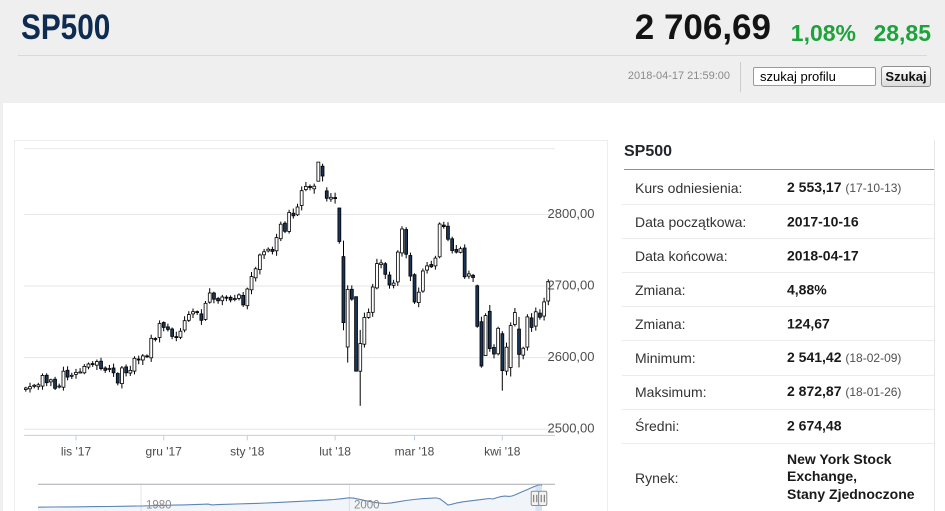 The width and height of the screenshot is (945, 511). I want to click on svg-text: sty '18, so click(247, 452).